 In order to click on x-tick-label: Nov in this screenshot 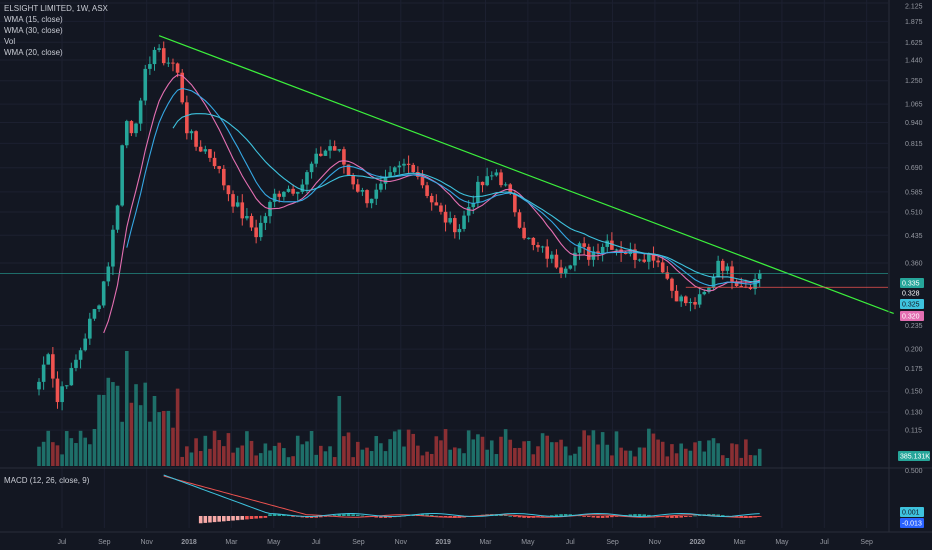, I will do `click(401, 542)`.